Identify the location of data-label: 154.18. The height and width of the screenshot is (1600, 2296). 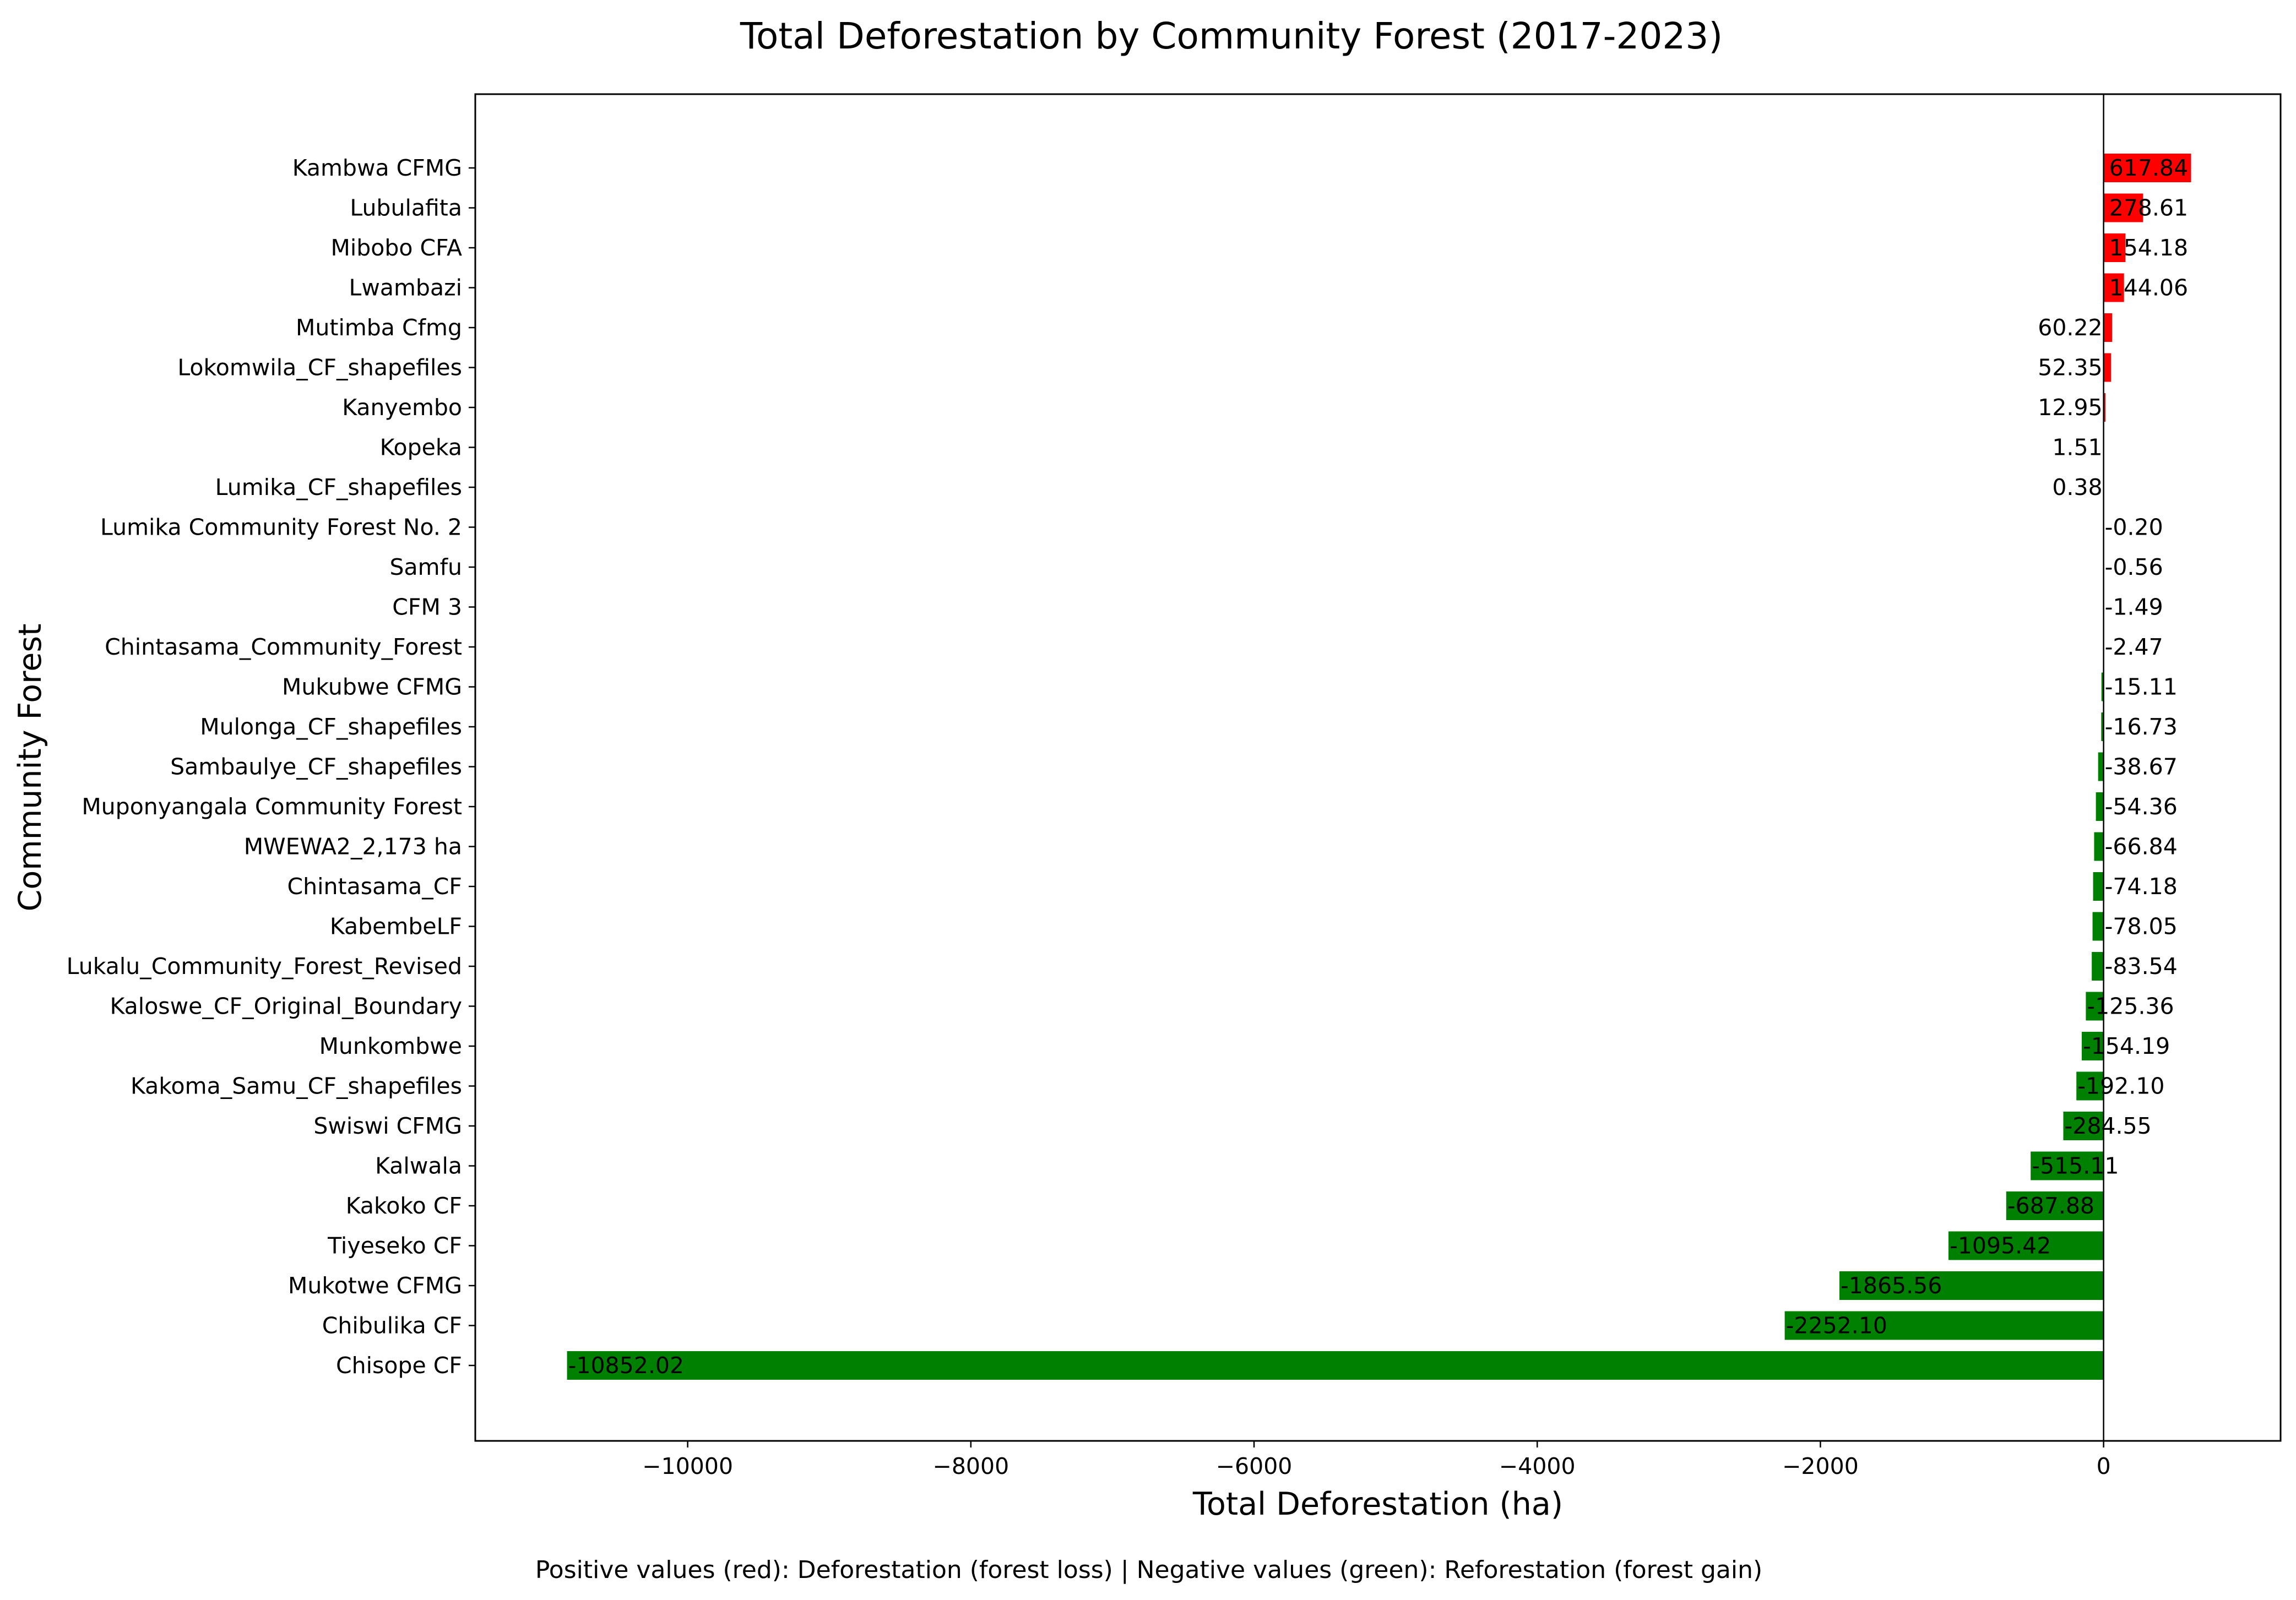
(2148, 248).